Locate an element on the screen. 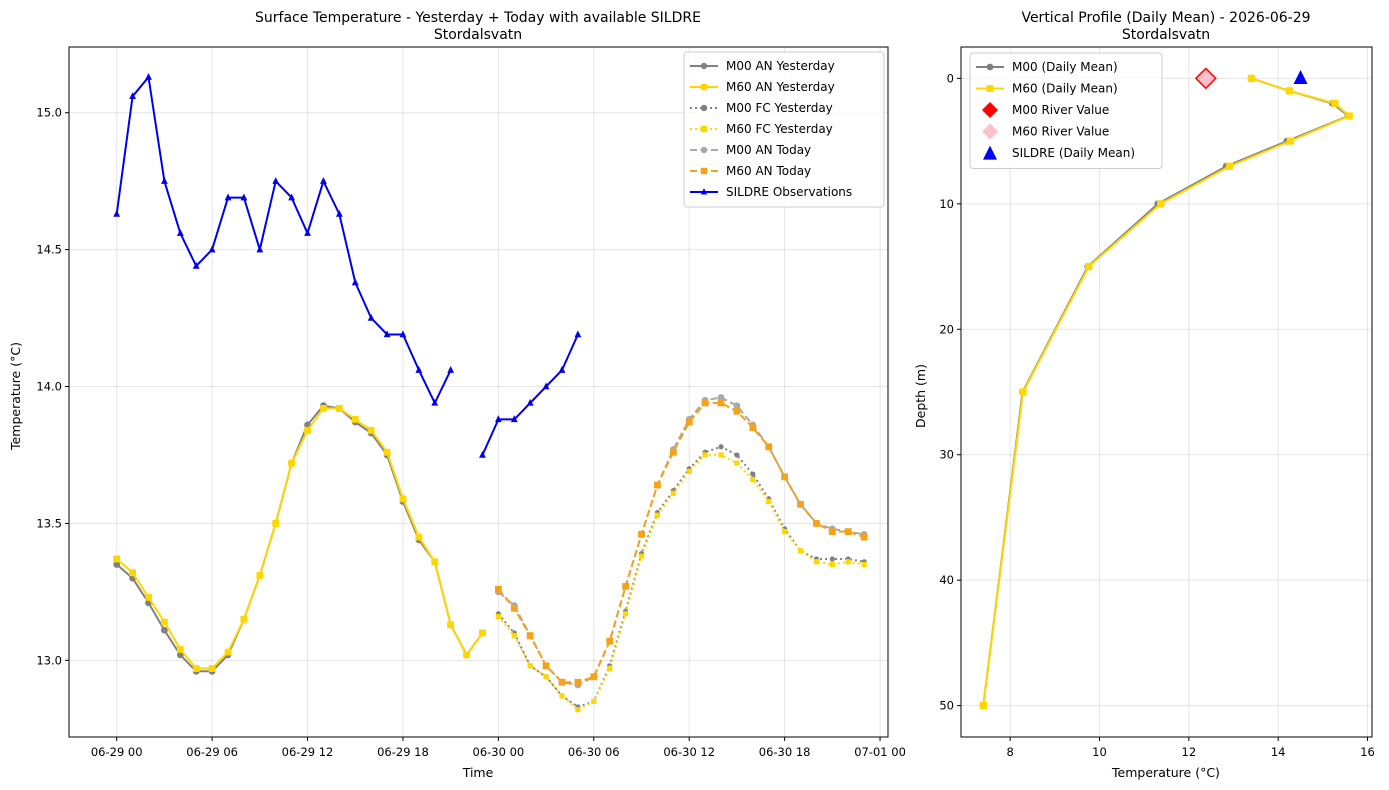 This screenshot has height=790, width=1389. chart1-x-tick-label: 06-29 06 is located at coordinates (212, 752).